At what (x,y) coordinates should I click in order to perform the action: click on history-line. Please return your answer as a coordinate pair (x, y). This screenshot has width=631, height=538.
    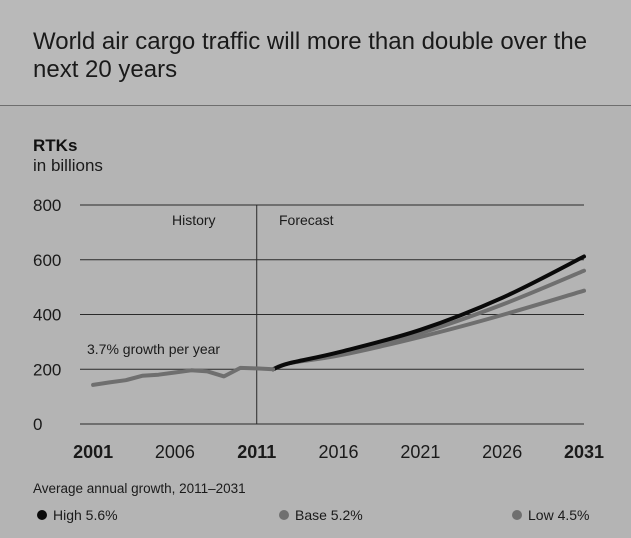
    Looking at the image, I should click on (183, 376).